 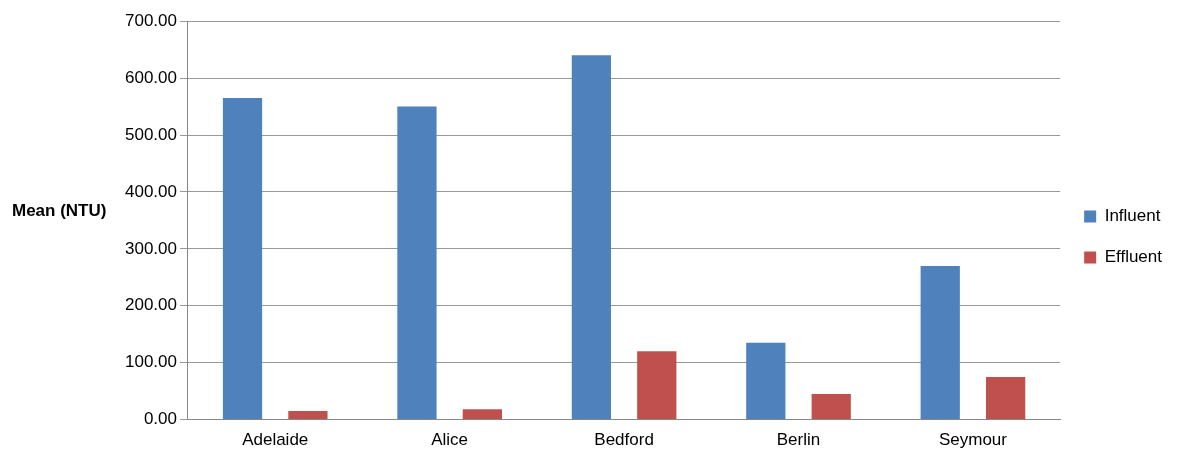 What do you see at coordinates (59, 211) in the screenshot?
I see `y-axis-title: Mean (NTU)` at bounding box center [59, 211].